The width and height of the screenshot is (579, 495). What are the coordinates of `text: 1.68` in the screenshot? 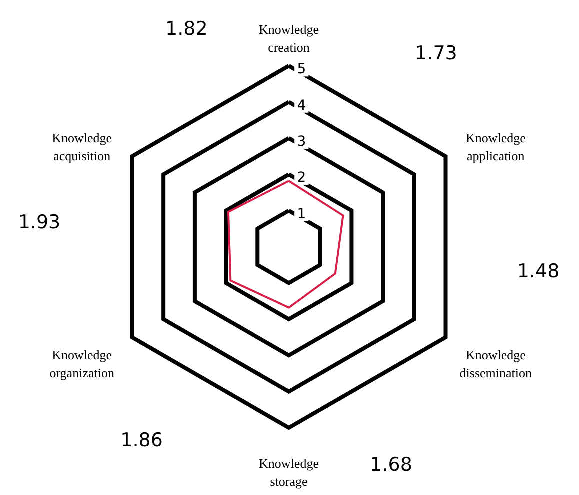 It's located at (391, 465).